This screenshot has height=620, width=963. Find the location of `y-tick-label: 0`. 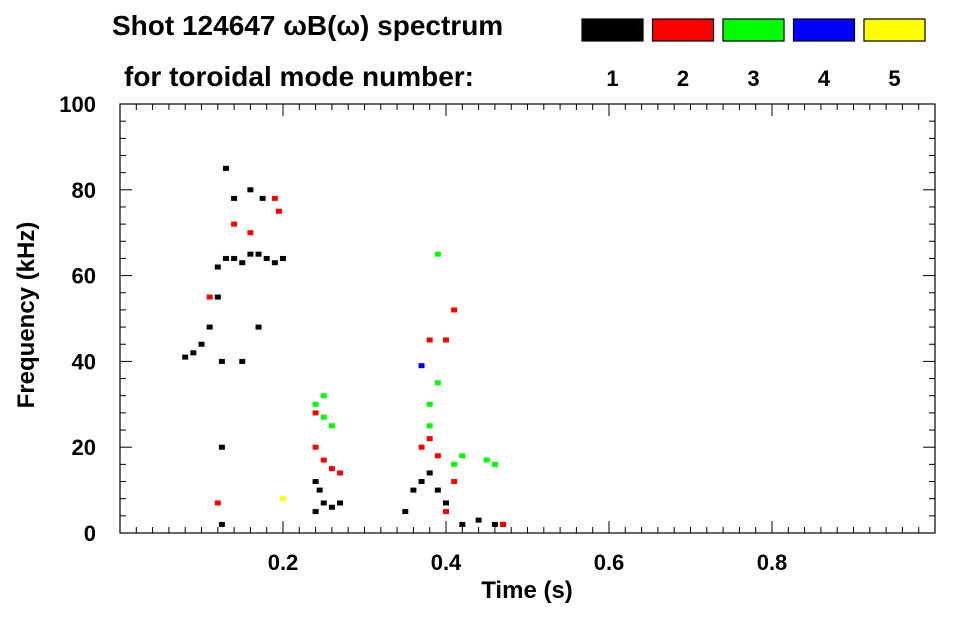

y-tick-label: 0 is located at coordinates (90, 533).